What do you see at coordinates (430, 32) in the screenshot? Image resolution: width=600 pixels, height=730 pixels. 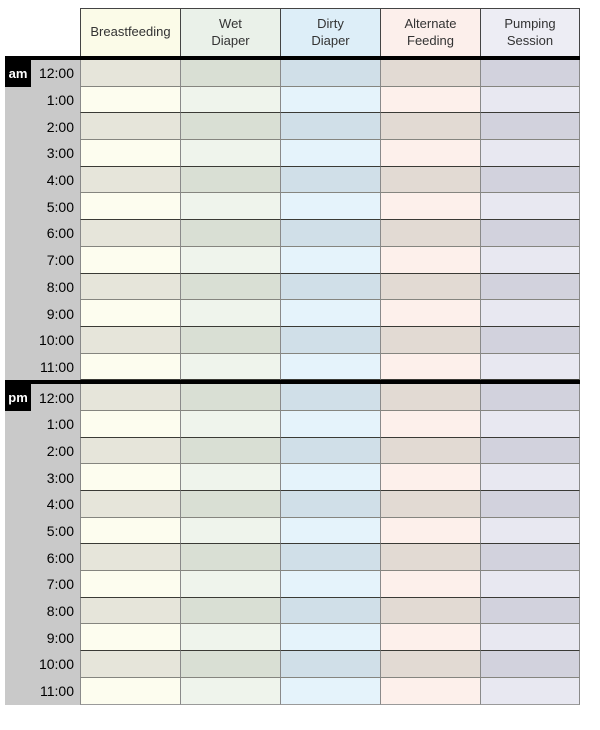 I see `column-header-label: Alternate Feeding` at bounding box center [430, 32].